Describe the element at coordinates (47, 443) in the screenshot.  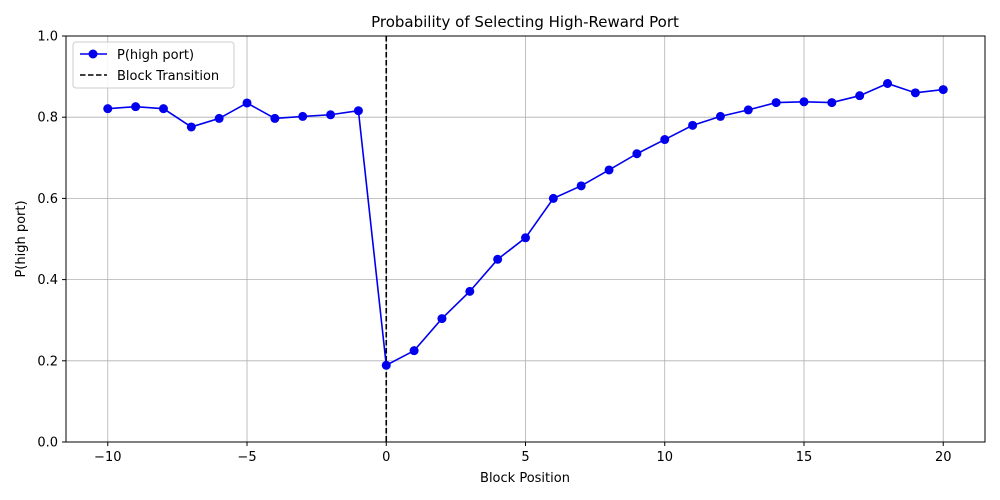
I see `y-tick-label: 0.0` at that location.